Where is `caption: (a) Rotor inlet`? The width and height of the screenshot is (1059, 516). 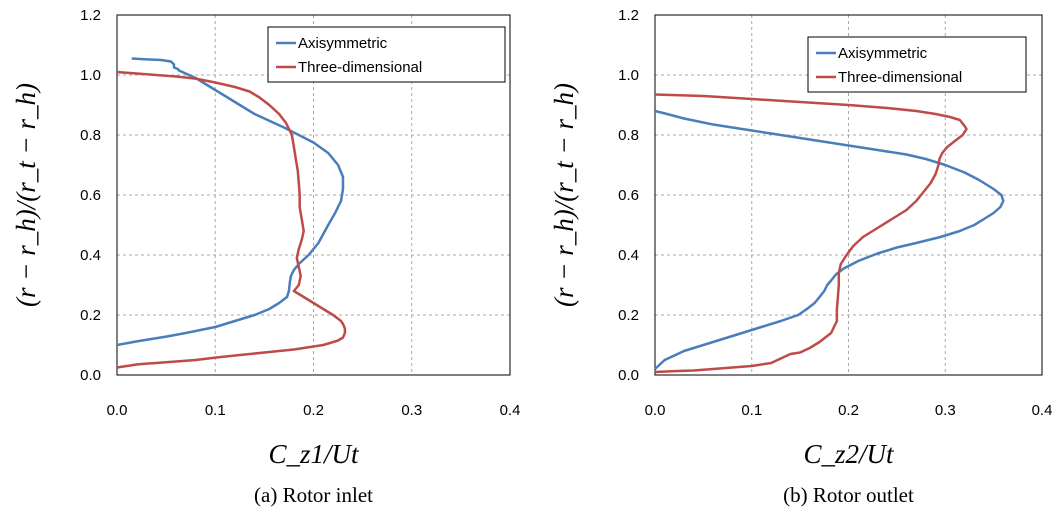 caption: (a) Rotor inlet is located at coordinates (313, 495).